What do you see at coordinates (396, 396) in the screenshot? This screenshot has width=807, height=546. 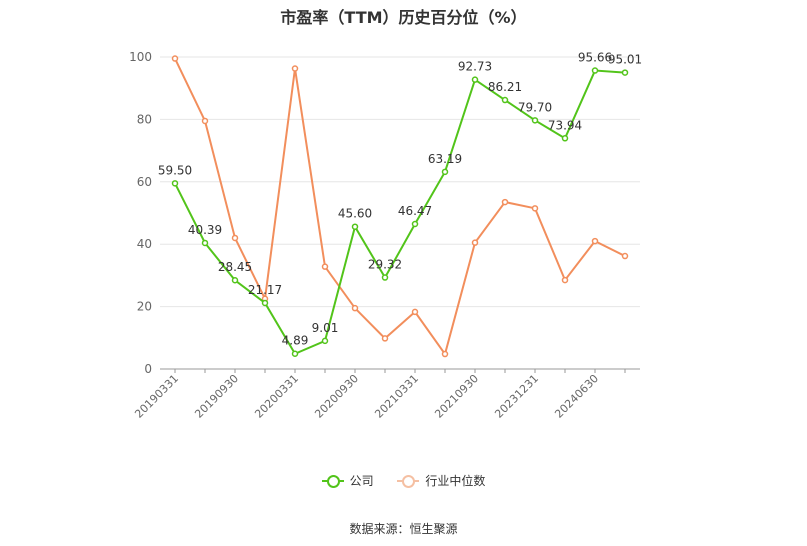 I see `x-tick-label: 20210331` at bounding box center [396, 396].